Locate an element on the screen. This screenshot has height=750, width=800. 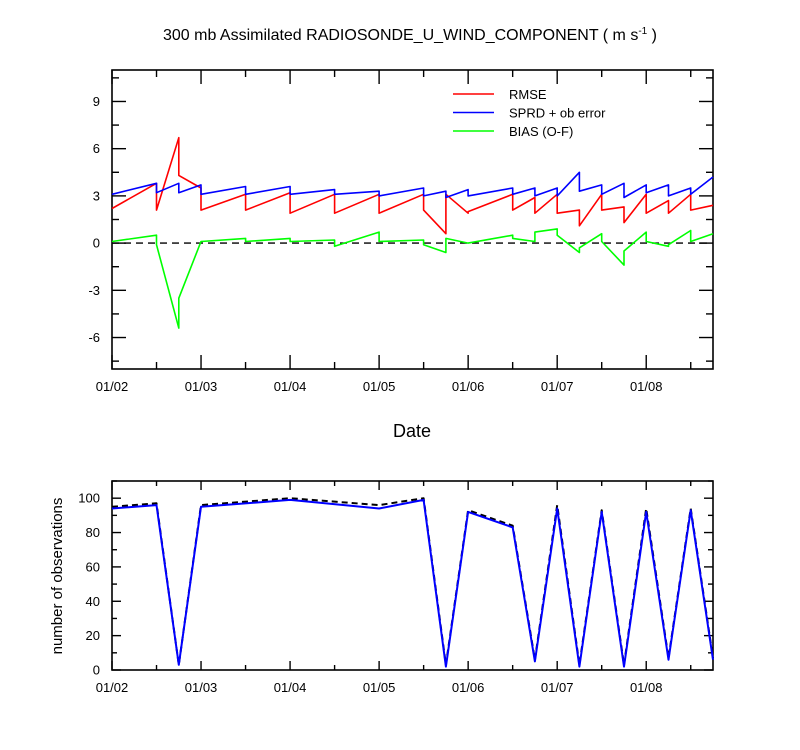
y-tick-label: 20 is located at coordinates (93, 635).